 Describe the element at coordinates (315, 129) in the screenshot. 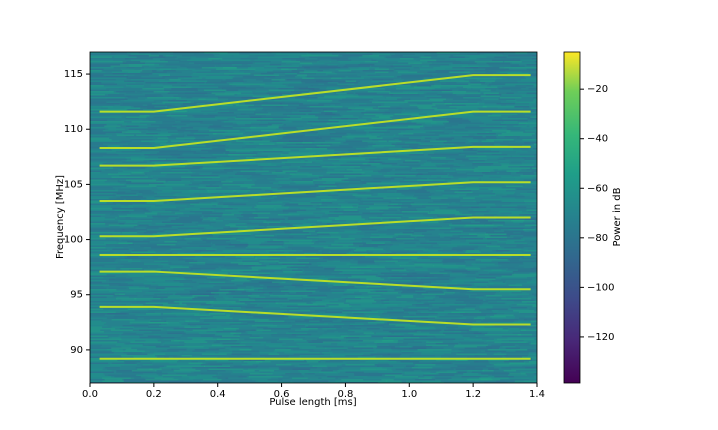

I see `frequency-track` at that location.